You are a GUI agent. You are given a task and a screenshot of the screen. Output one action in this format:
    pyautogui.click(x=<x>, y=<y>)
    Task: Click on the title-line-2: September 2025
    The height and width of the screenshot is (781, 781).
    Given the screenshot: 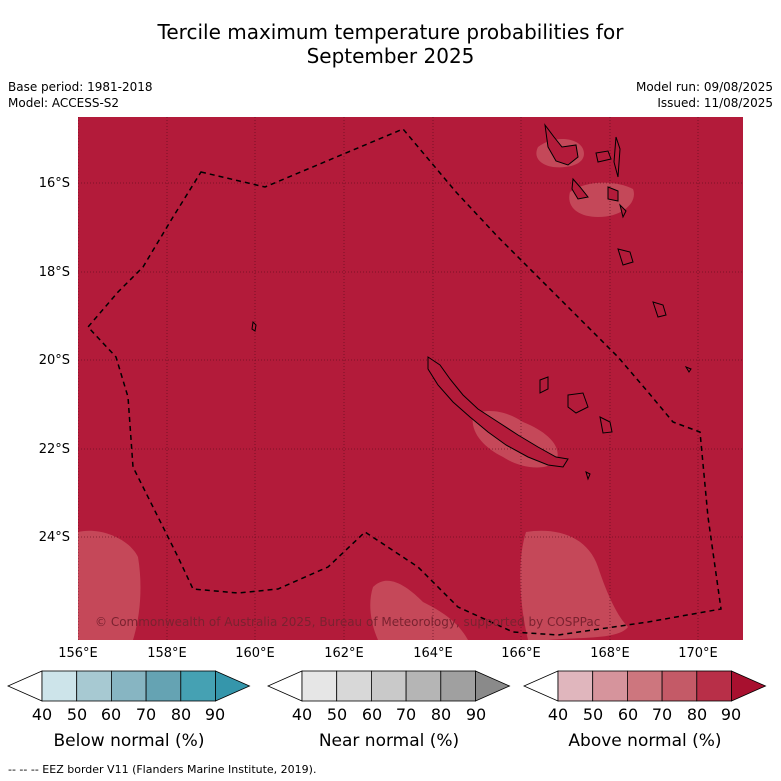 What is the action you would take?
    pyautogui.click(x=390, y=56)
    